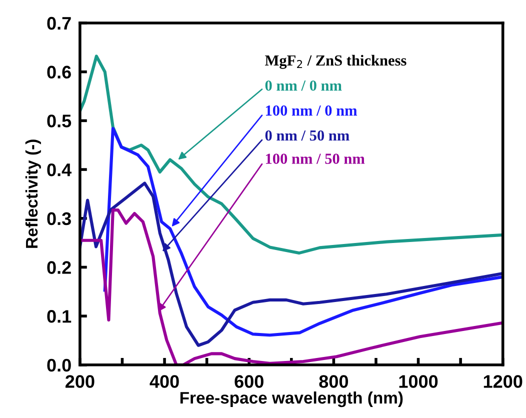 Image resolution: width=526 pixels, height=418 pixels. I want to click on y-axis-title: Reflectivity (-), so click(33, 194).